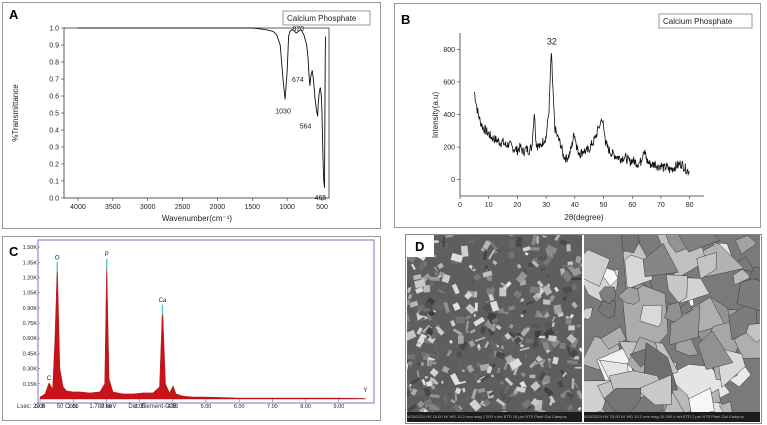  What do you see at coordinates (460, 205) in the screenshot?
I see `xrd-x-tick-label: 0` at bounding box center [460, 205].